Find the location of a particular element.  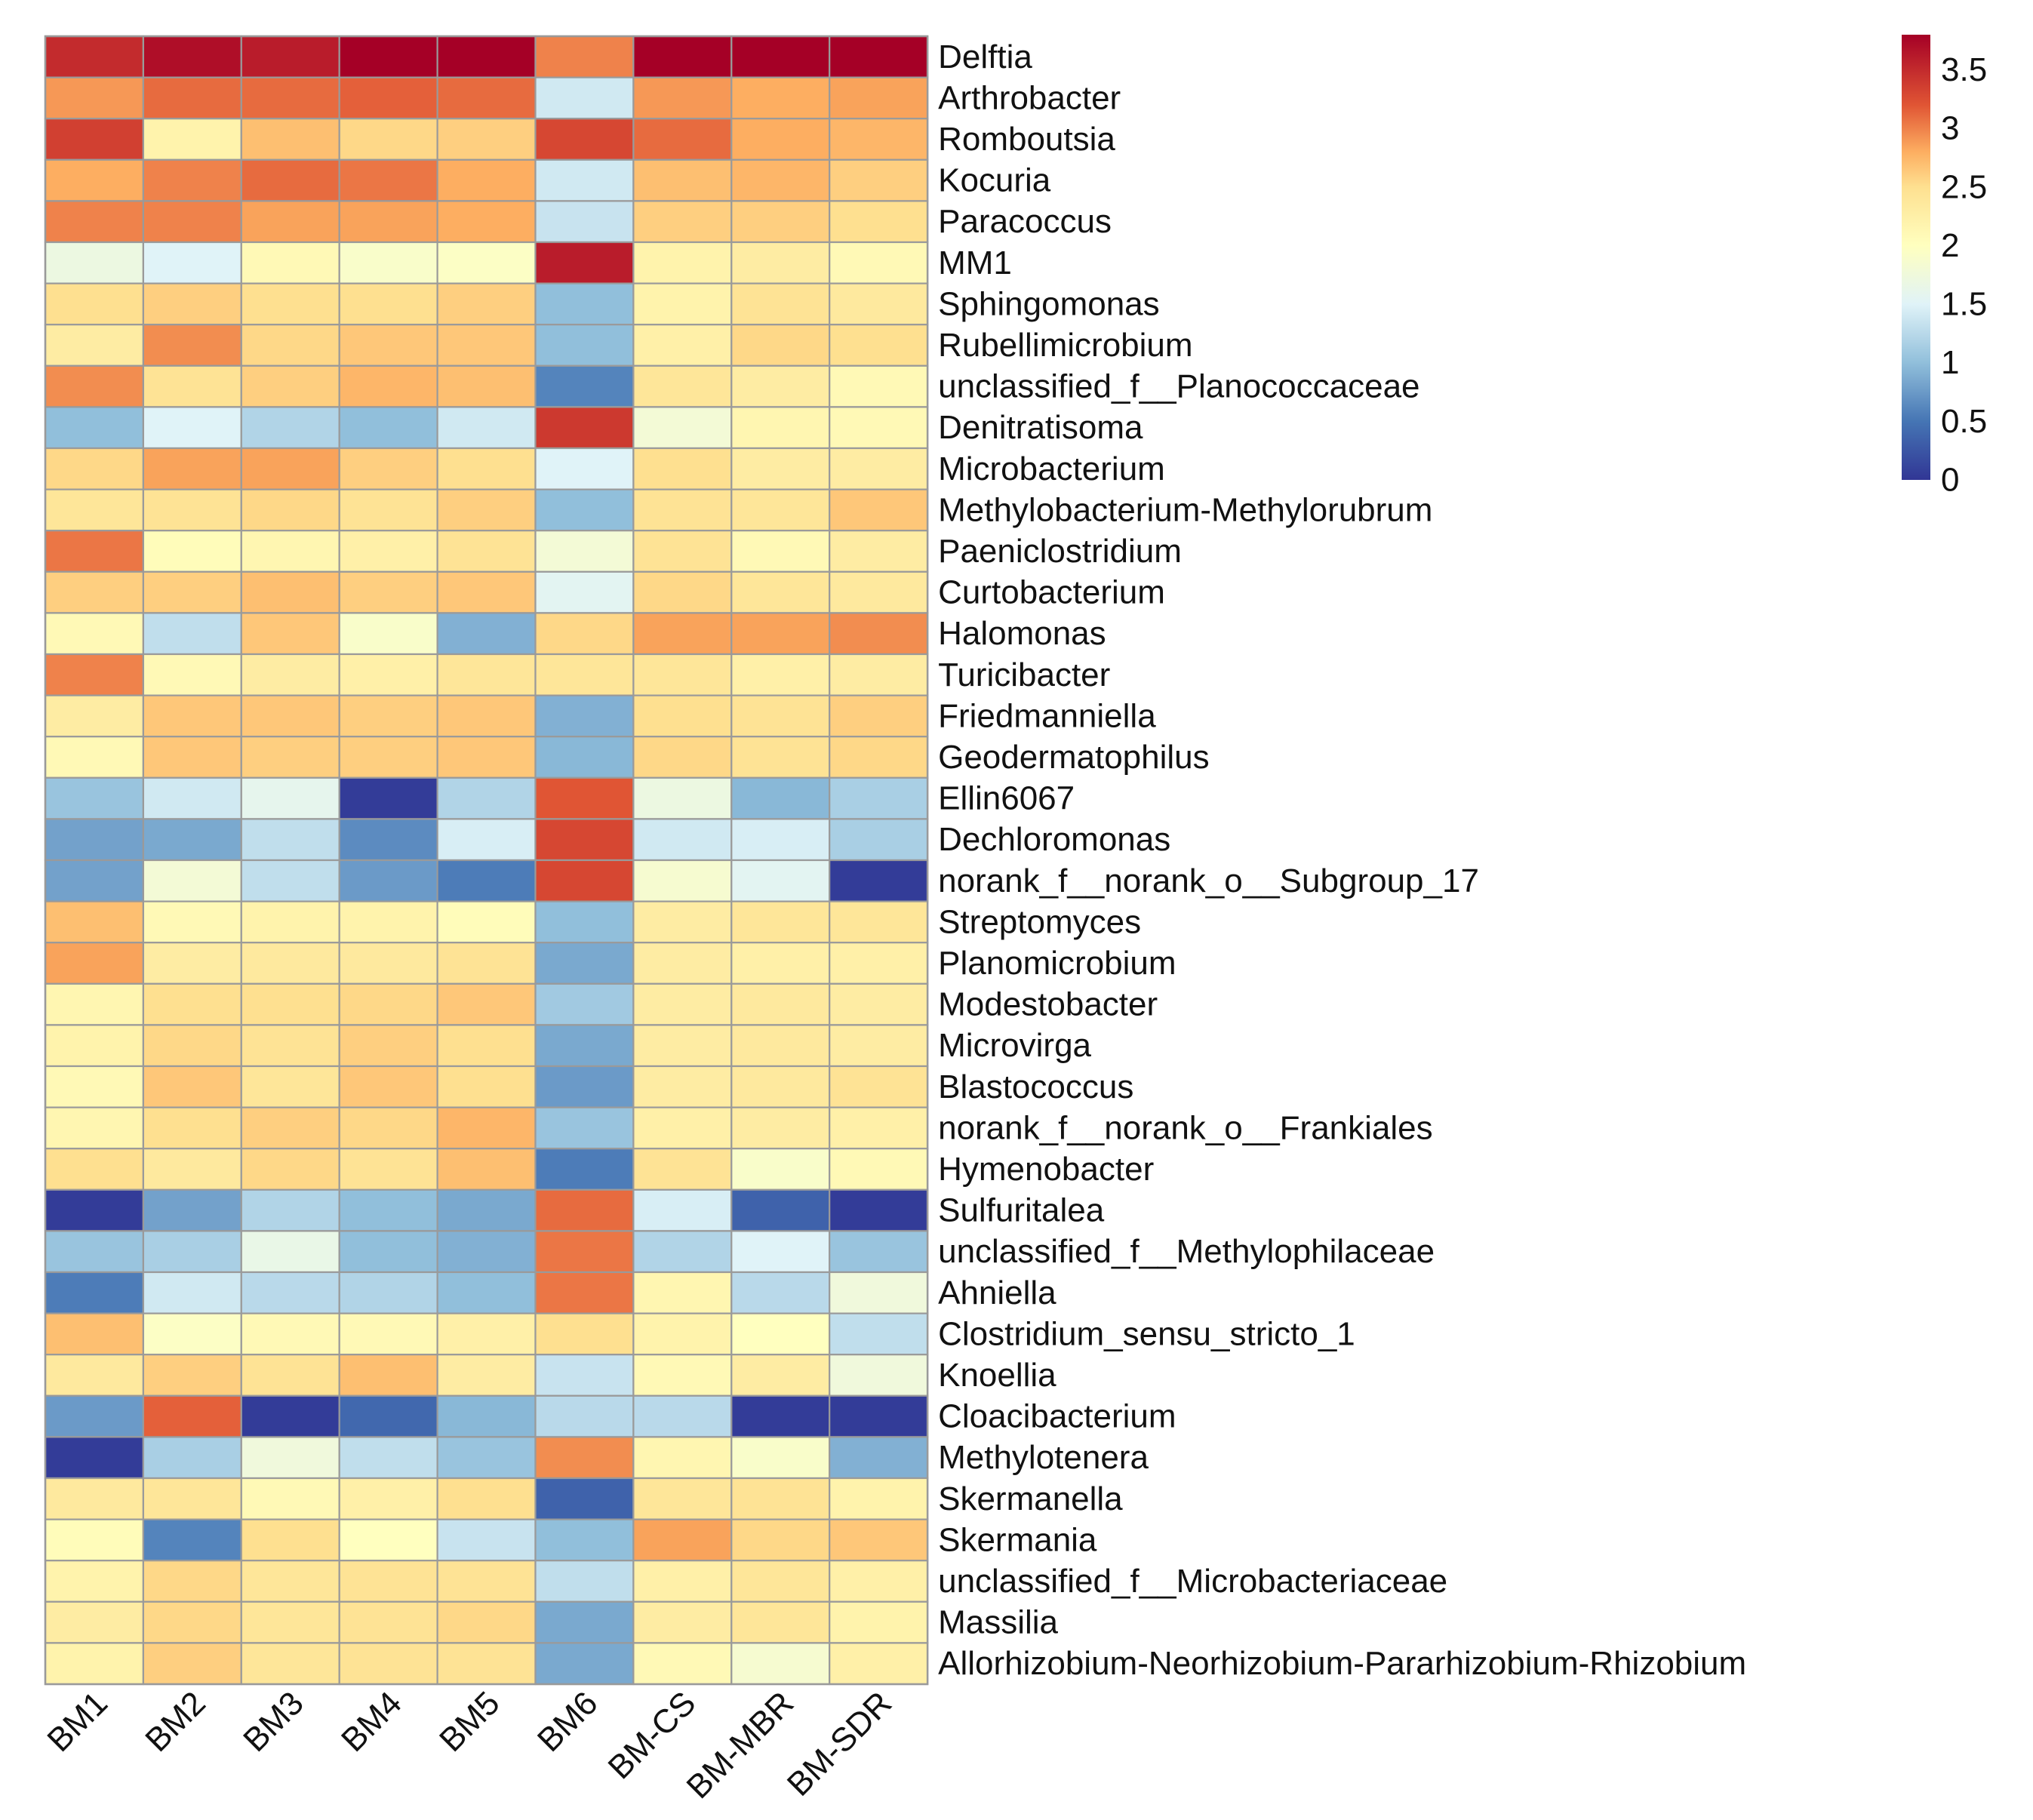

row-label: Cloacibacterium is located at coordinates (1057, 1416).